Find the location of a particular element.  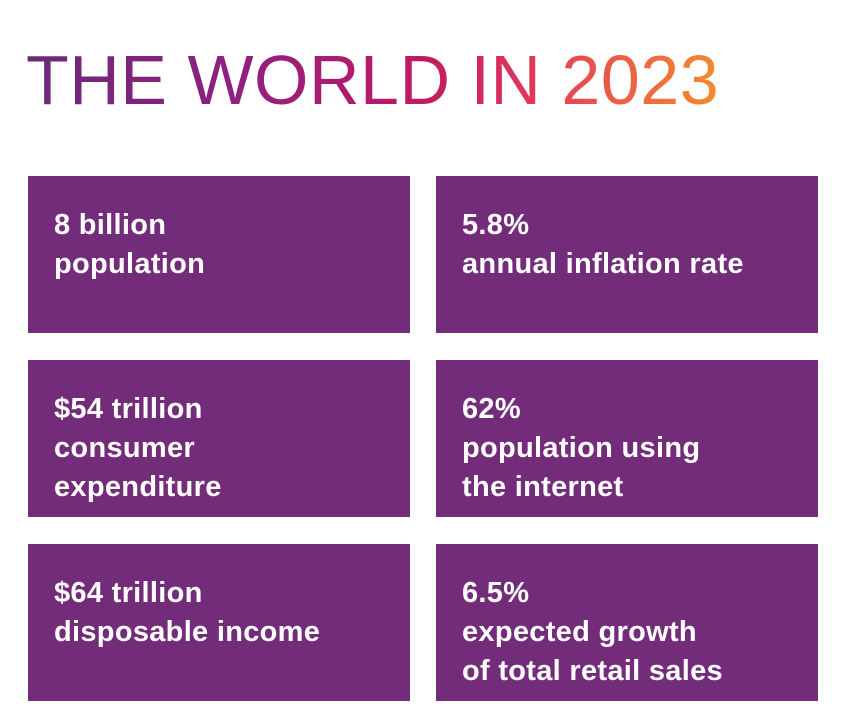

stat-label: disposable income is located at coordinates (187, 632).